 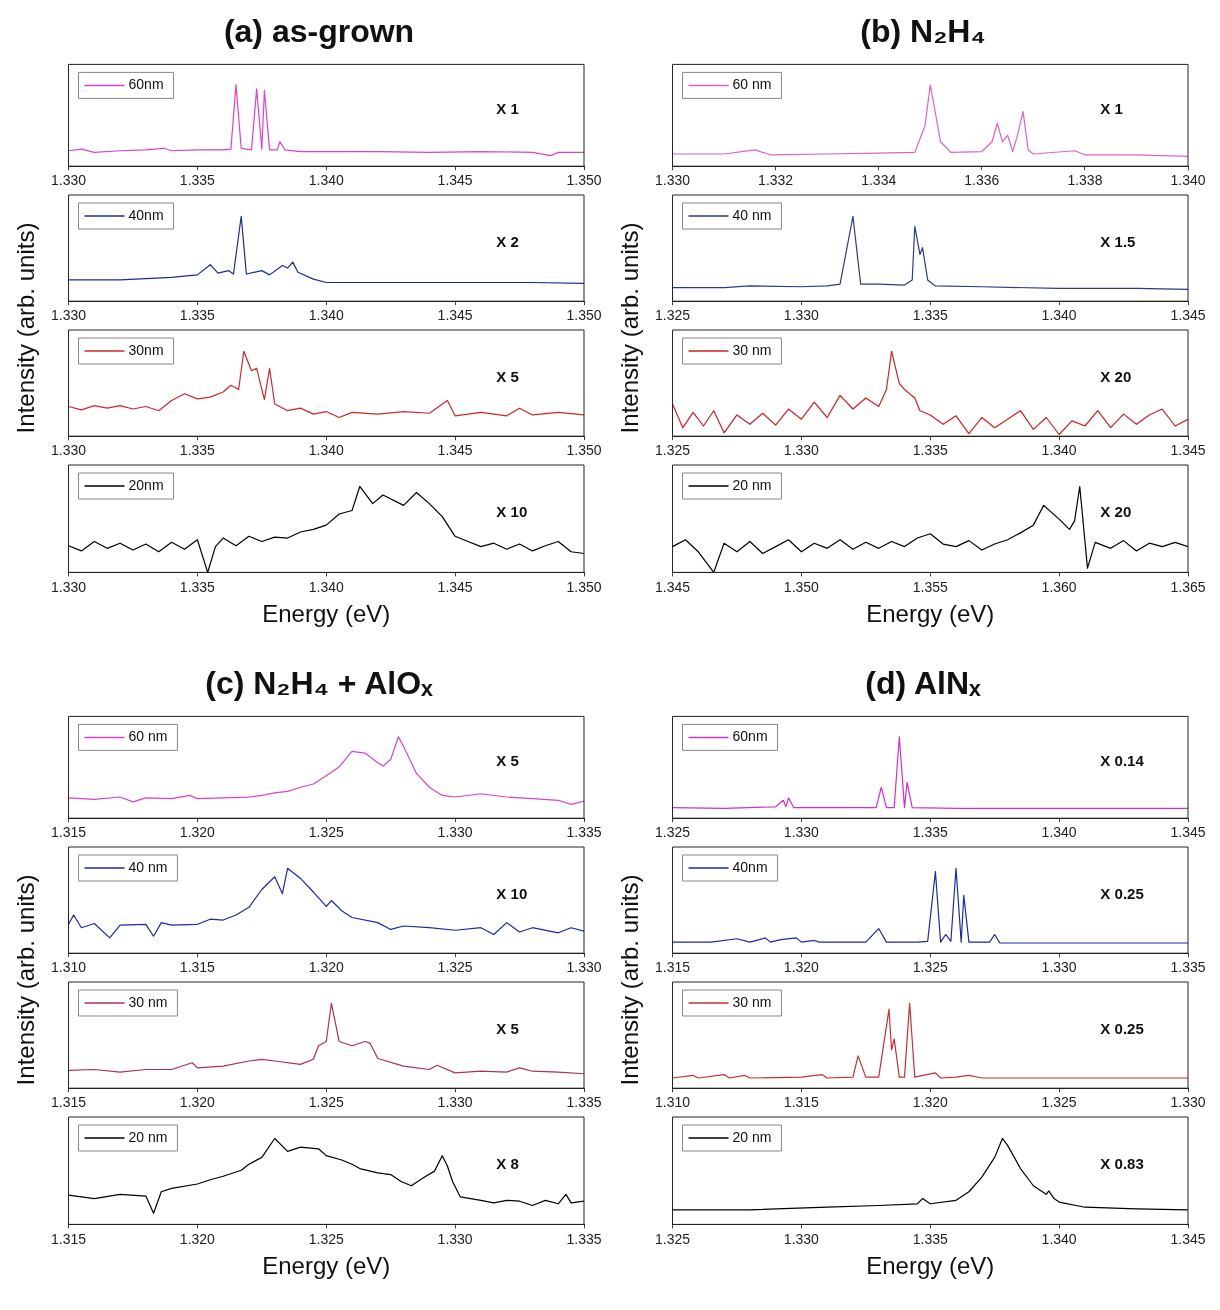 What do you see at coordinates (776, 180) in the screenshot?
I see `x-tick-label: 1.332` at bounding box center [776, 180].